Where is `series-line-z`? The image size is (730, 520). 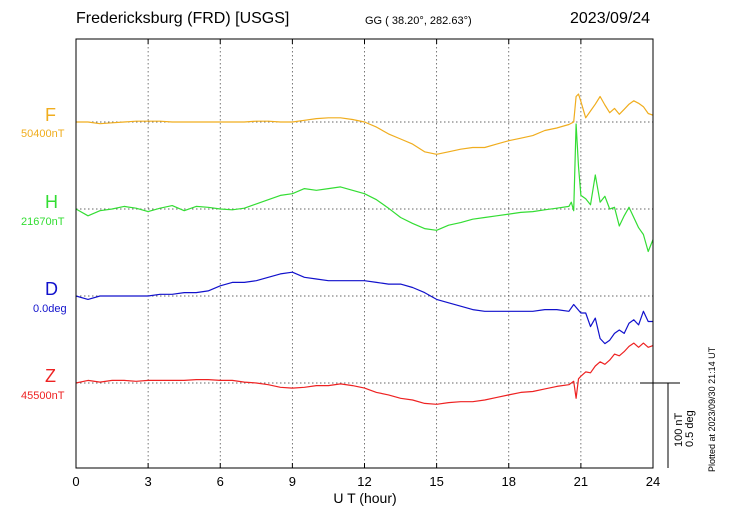
series-line-z is located at coordinates (364, 373).